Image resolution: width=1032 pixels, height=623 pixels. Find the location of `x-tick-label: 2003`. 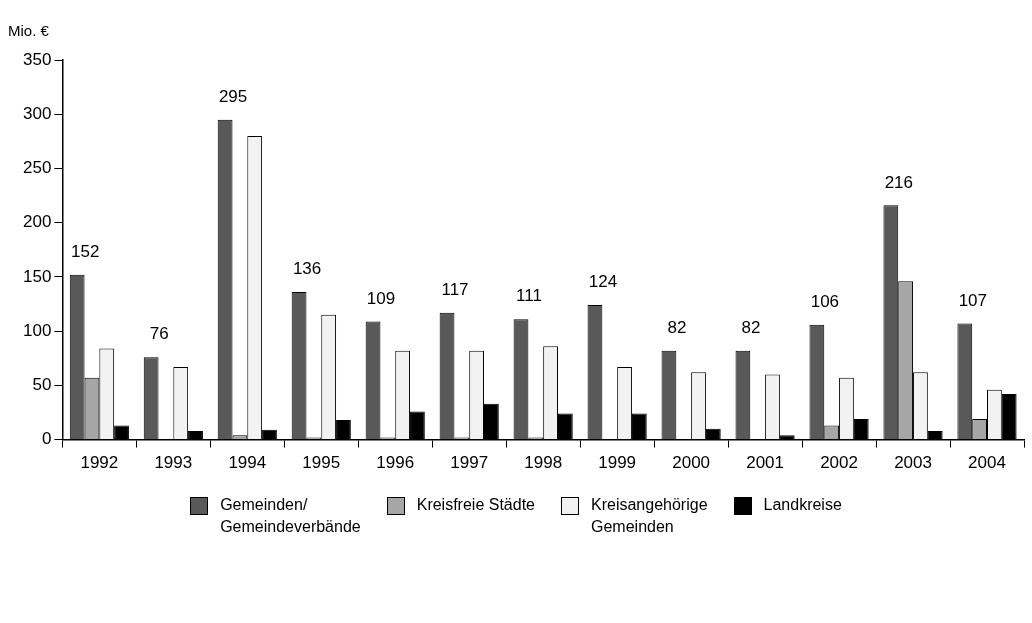

x-tick-label: 2003 is located at coordinates (913, 463).